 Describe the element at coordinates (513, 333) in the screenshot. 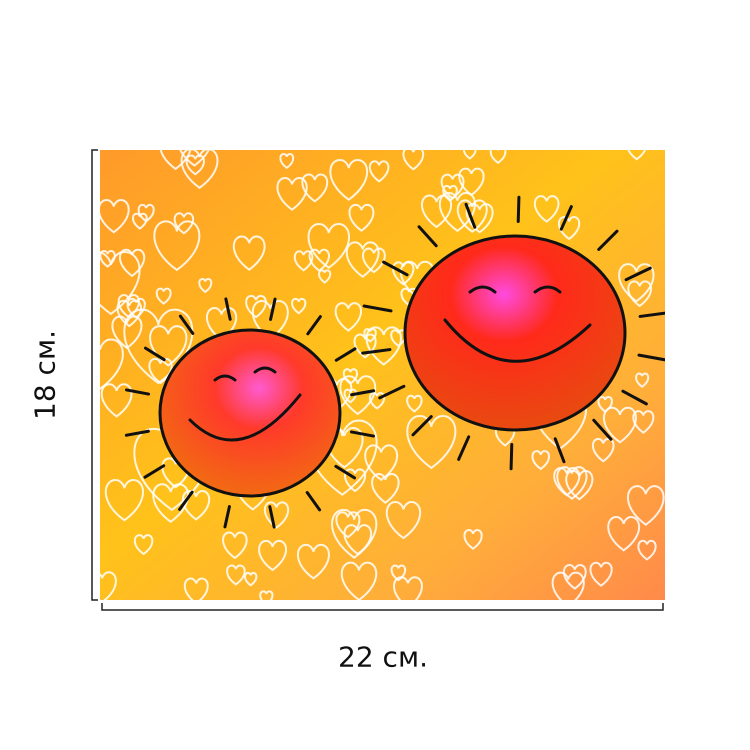

I see `sun-right` at that location.